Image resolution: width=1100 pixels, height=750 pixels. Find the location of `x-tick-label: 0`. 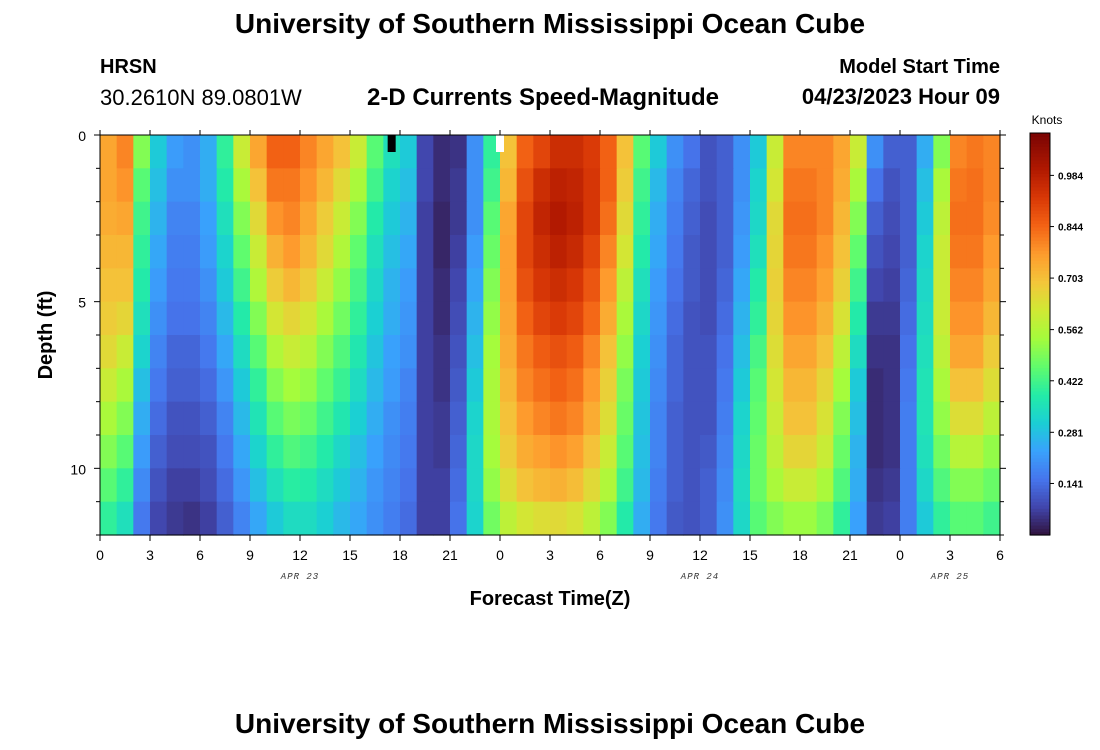

x-tick-label: 0 is located at coordinates (100, 555).